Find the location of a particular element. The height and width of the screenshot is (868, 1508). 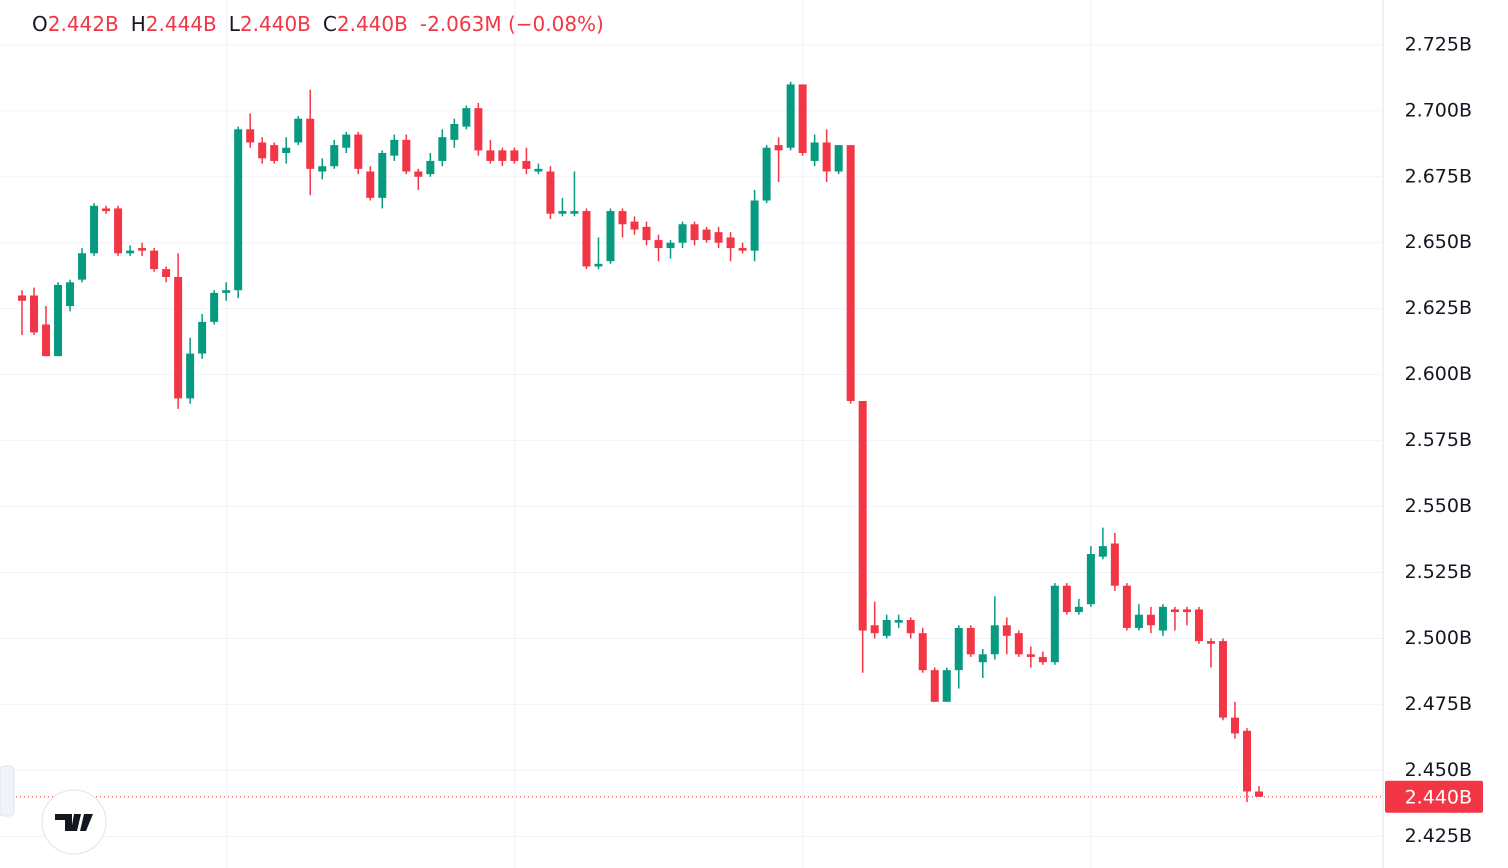

y-tick-label: 2.725B is located at coordinates (1438, 44).